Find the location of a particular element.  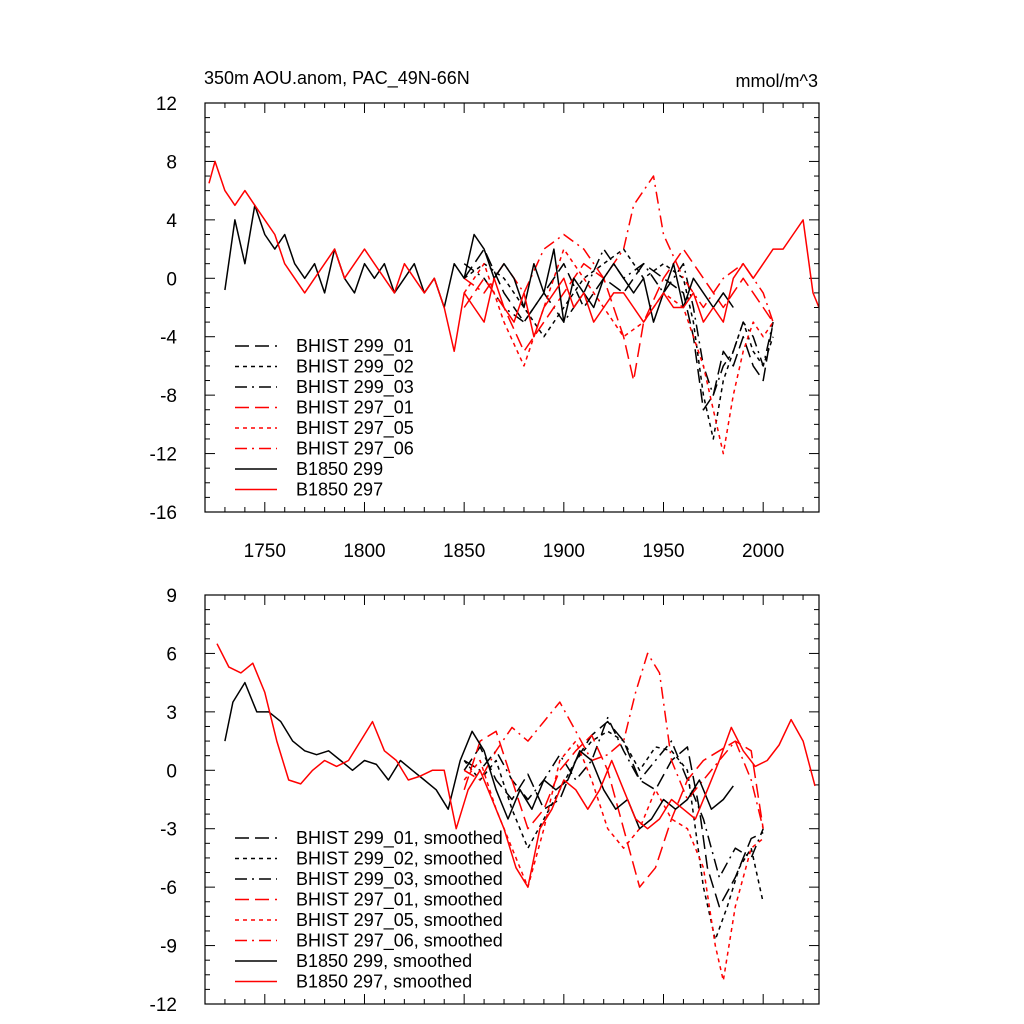

y-tick-label: -3 is located at coordinates (168, 830).